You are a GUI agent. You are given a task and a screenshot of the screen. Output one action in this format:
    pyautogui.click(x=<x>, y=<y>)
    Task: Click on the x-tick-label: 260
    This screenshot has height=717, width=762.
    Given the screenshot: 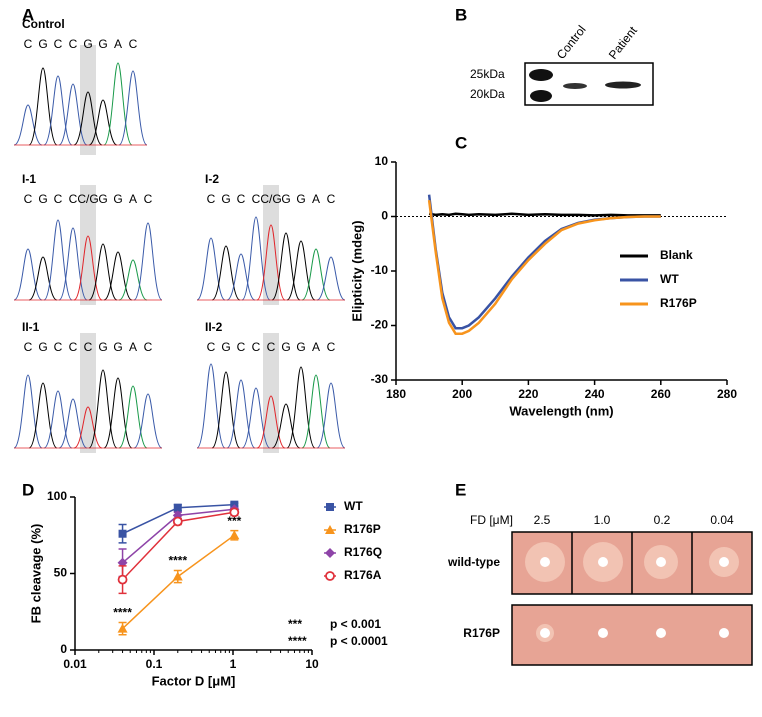 What is the action you would take?
    pyautogui.click(x=661, y=394)
    